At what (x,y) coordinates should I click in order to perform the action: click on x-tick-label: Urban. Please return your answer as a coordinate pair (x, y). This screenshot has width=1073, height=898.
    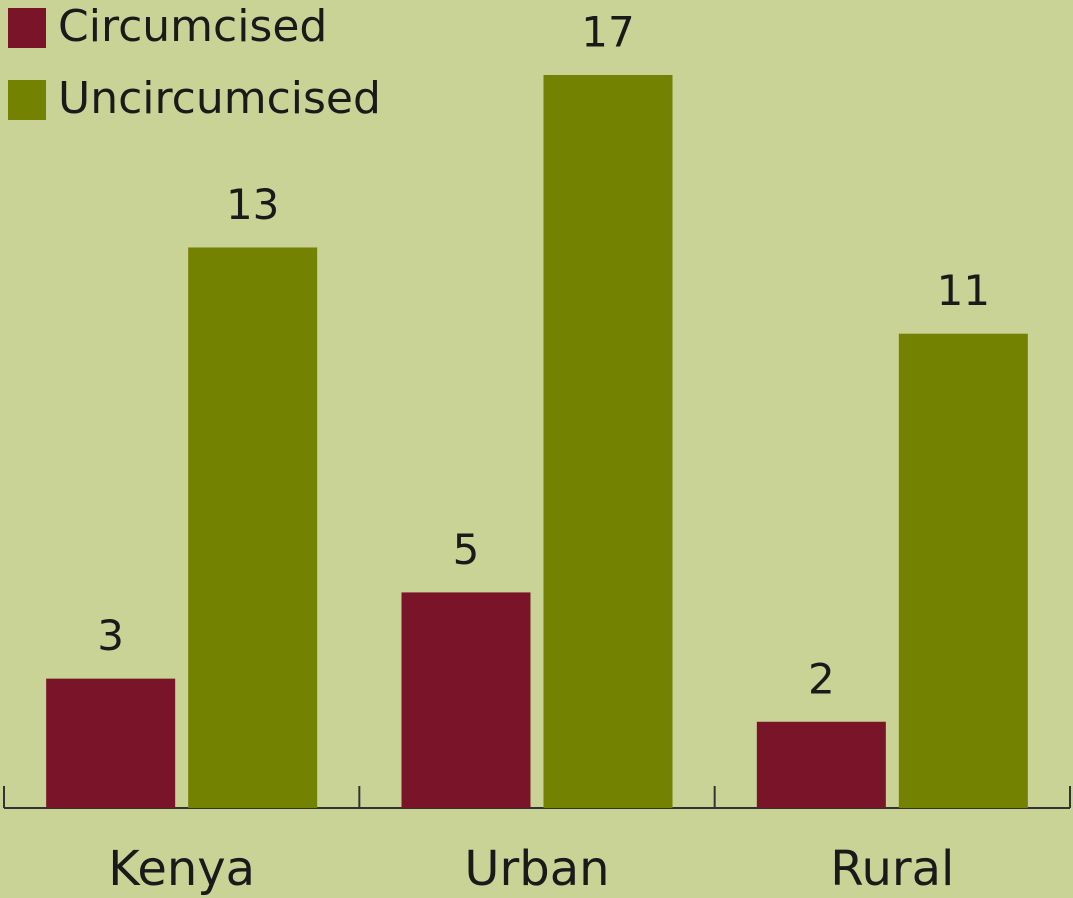
    Looking at the image, I should click on (536, 869).